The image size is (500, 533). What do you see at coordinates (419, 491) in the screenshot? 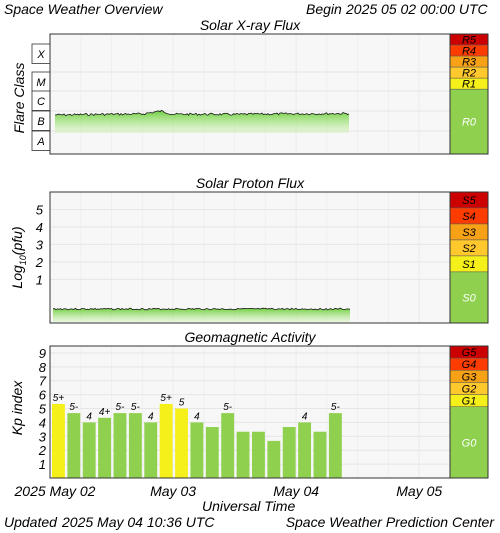
I see `x-tick-label: May 05` at bounding box center [419, 491].